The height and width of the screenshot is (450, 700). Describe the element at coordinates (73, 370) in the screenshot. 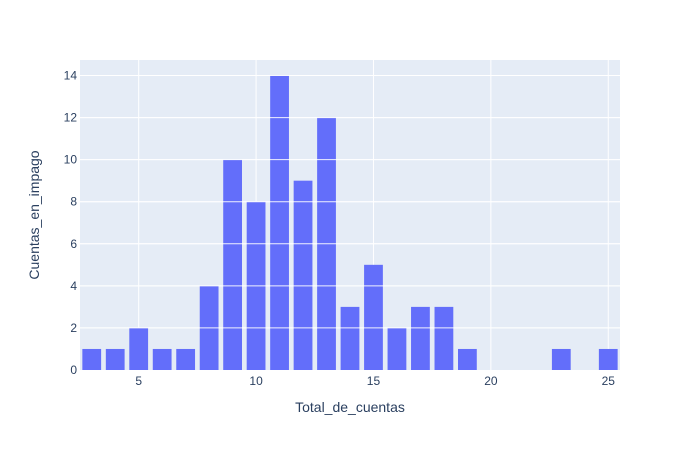

I see `y-tick-label: 0` at that location.